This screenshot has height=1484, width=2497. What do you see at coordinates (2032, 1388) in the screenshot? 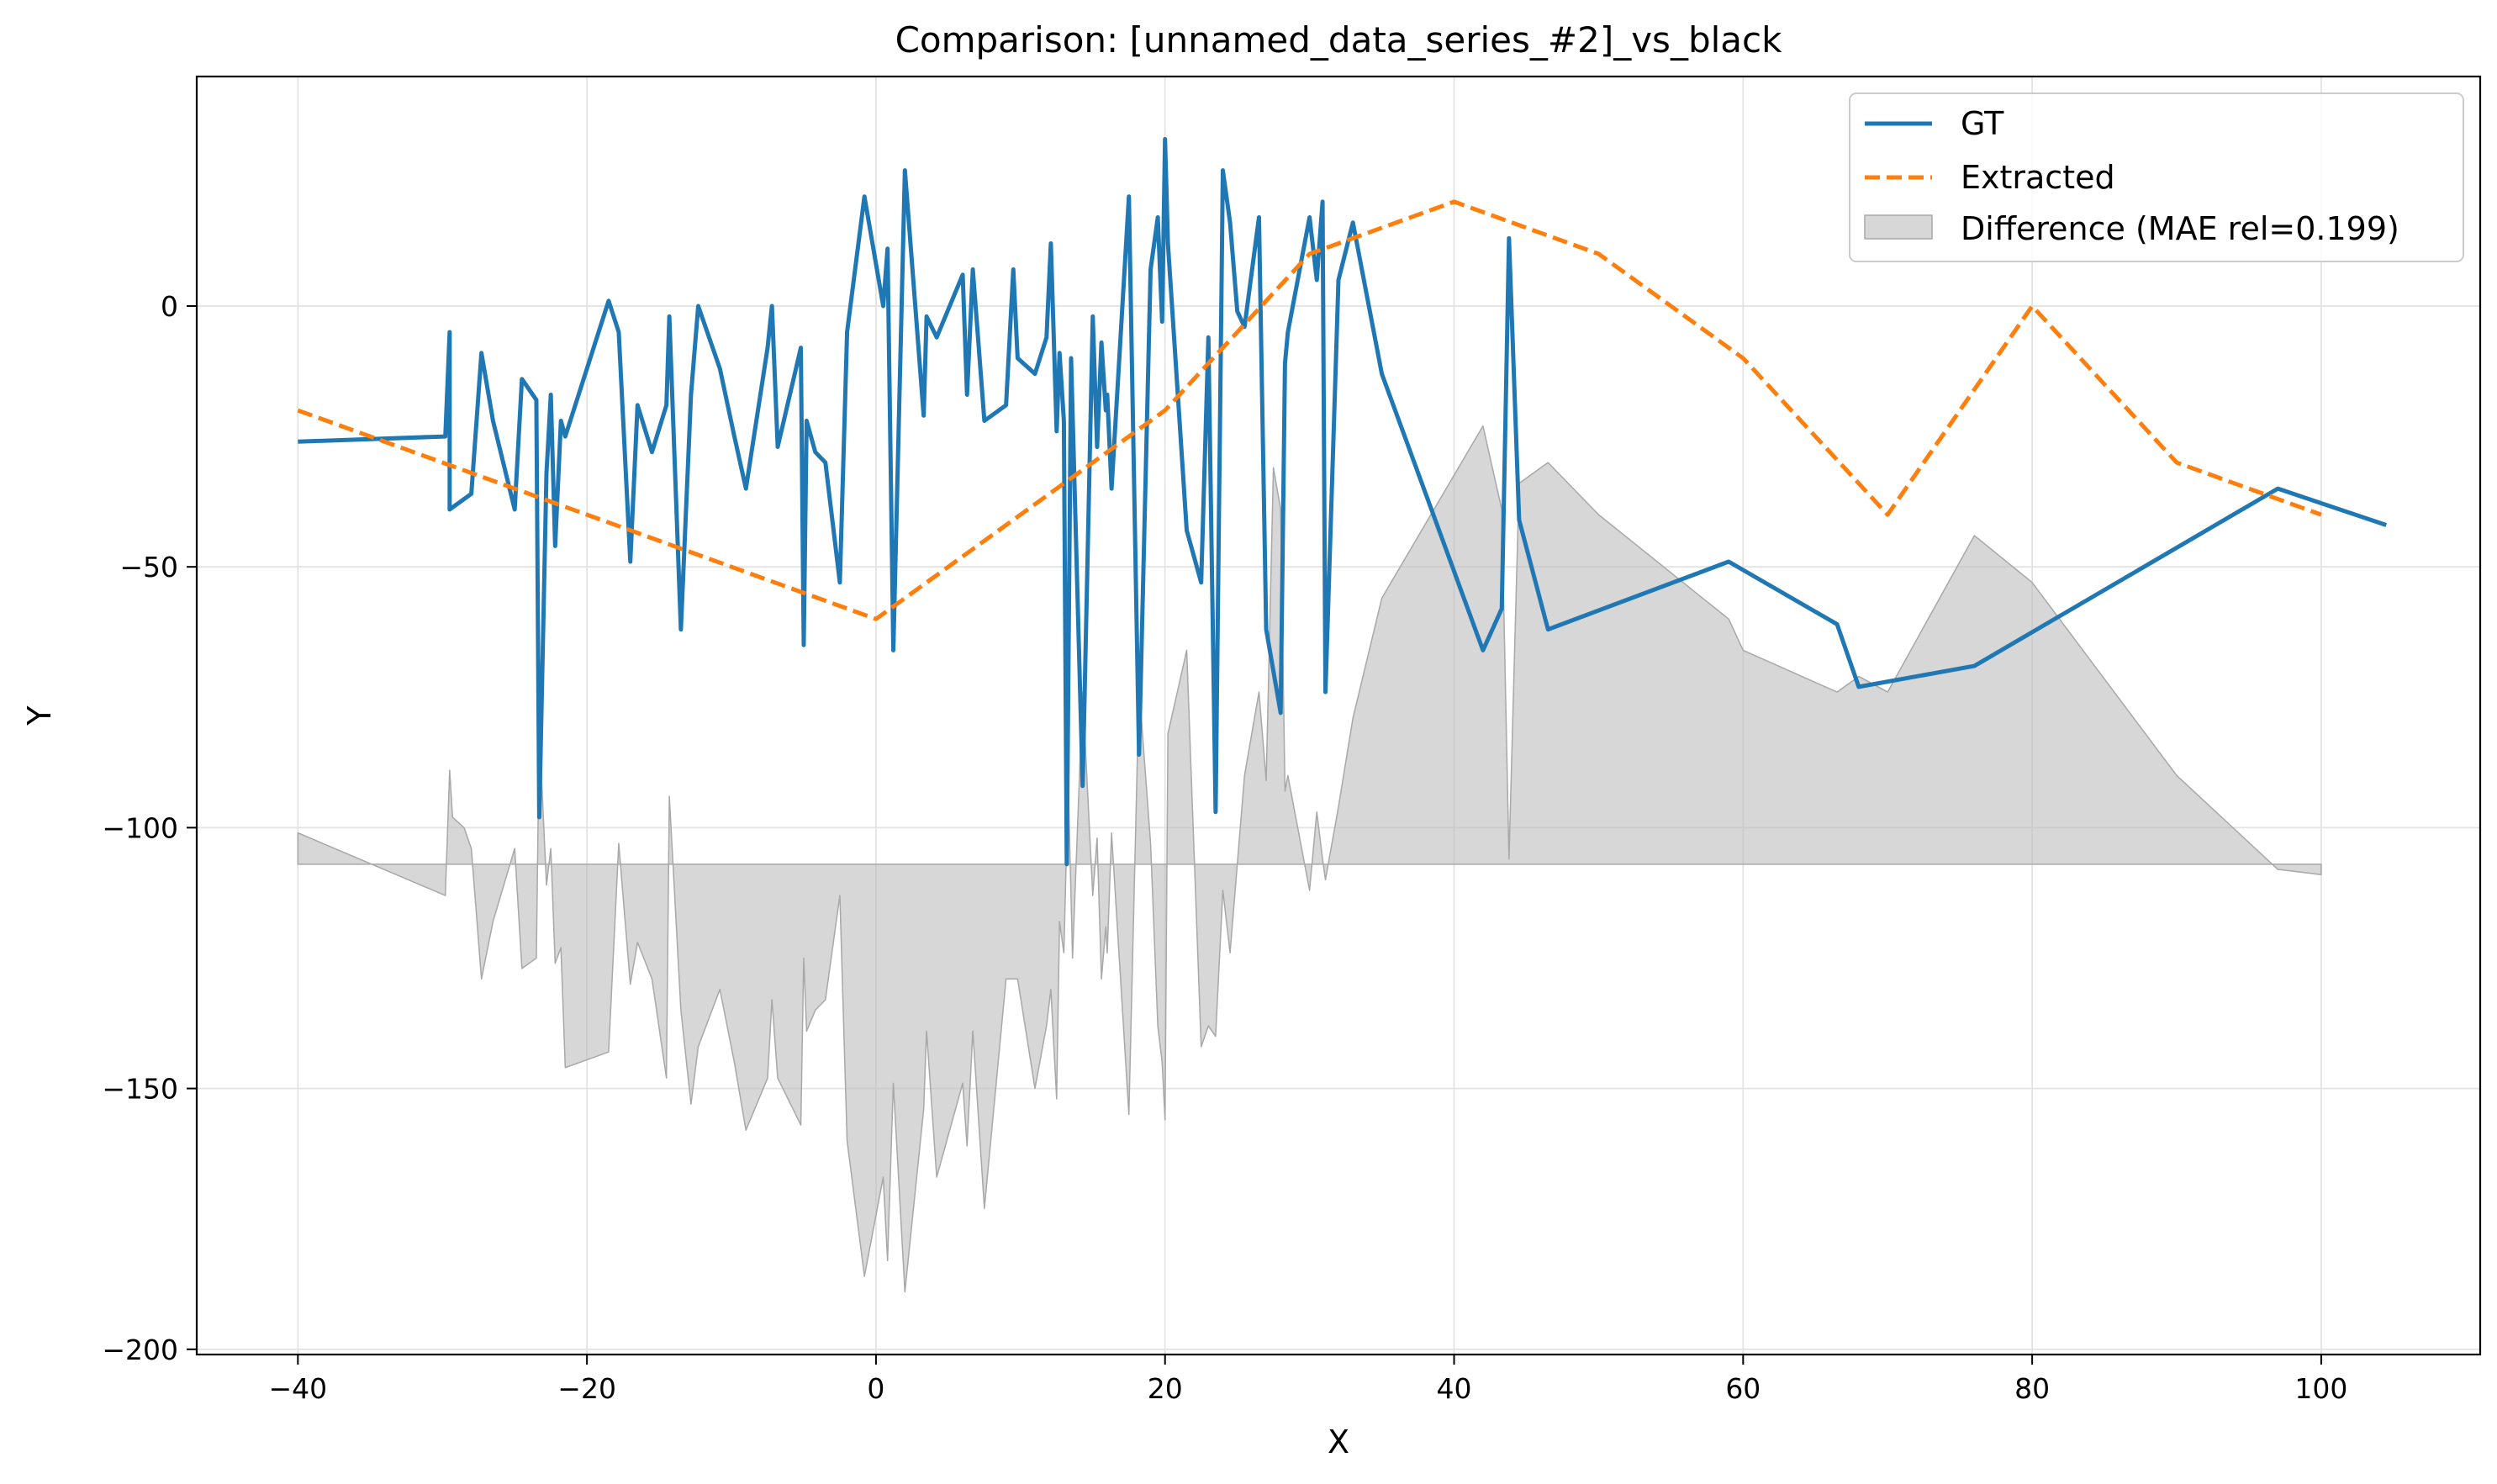
I see `x-tick-label: 80` at bounding box center [2032, 1388].